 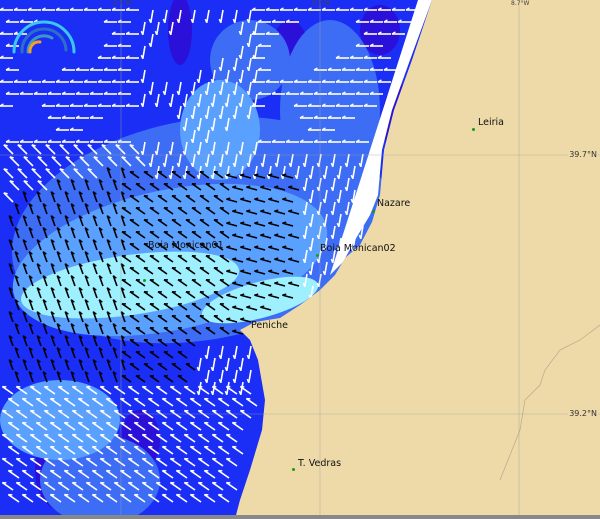 What do you see at coordinates (380, 30) in the screenshot?
I see `shade-patch` at bounding box center [380, 30].